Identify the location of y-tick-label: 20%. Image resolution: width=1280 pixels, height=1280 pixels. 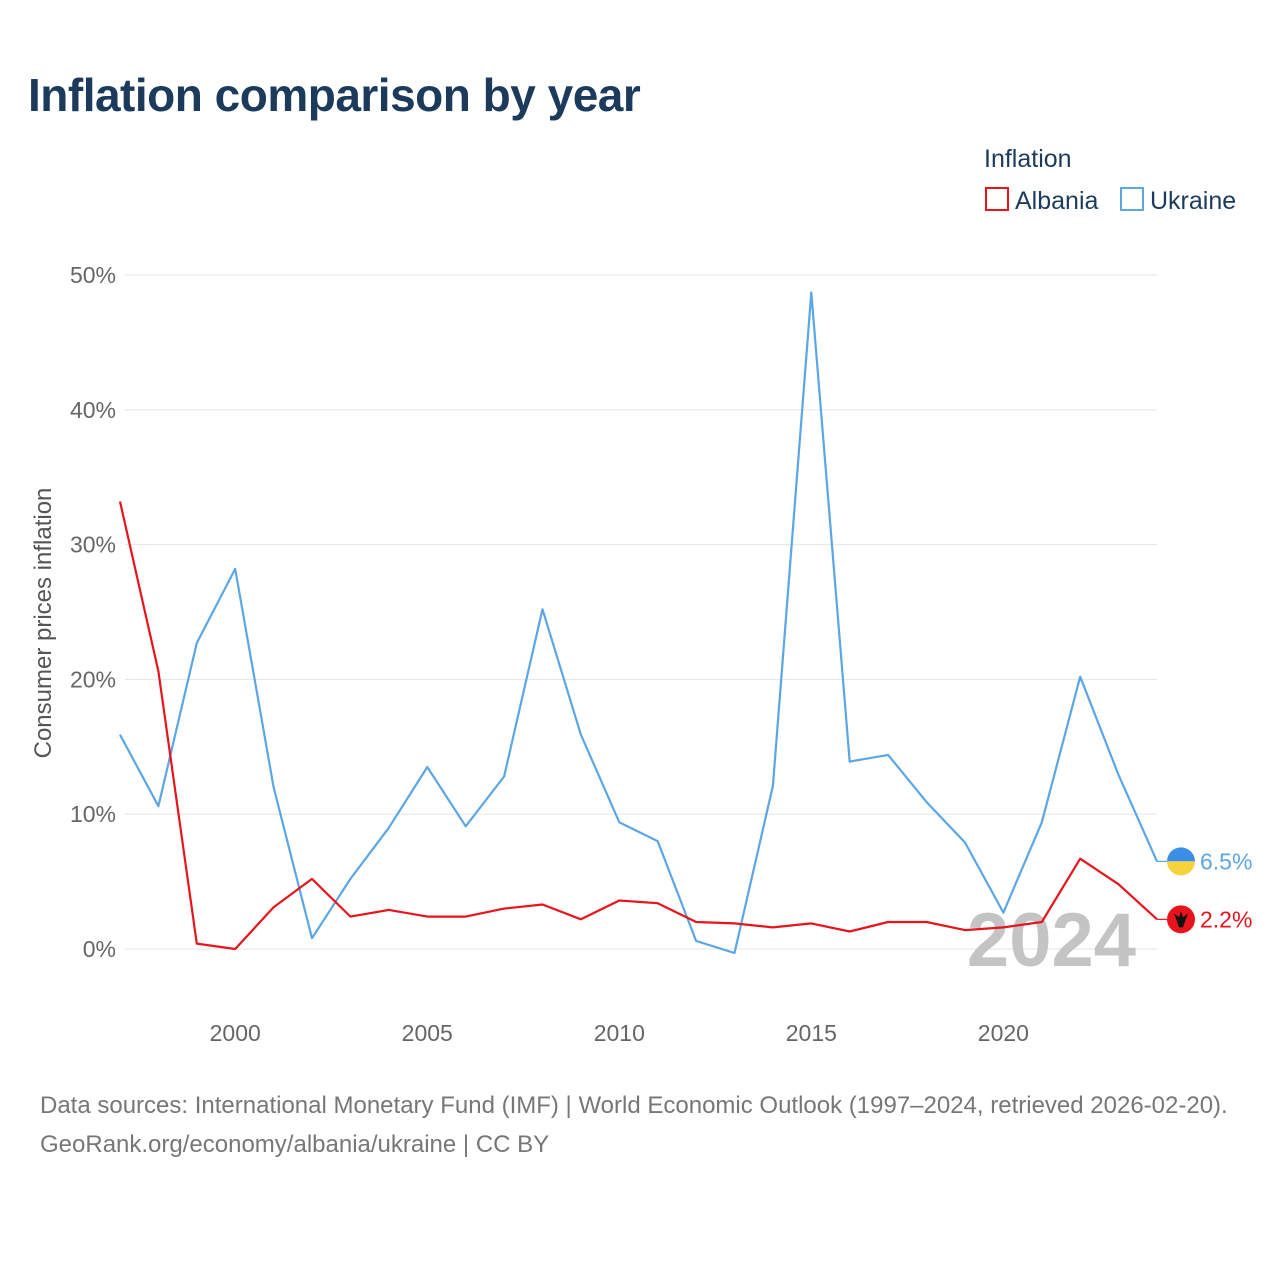
(93, 679).